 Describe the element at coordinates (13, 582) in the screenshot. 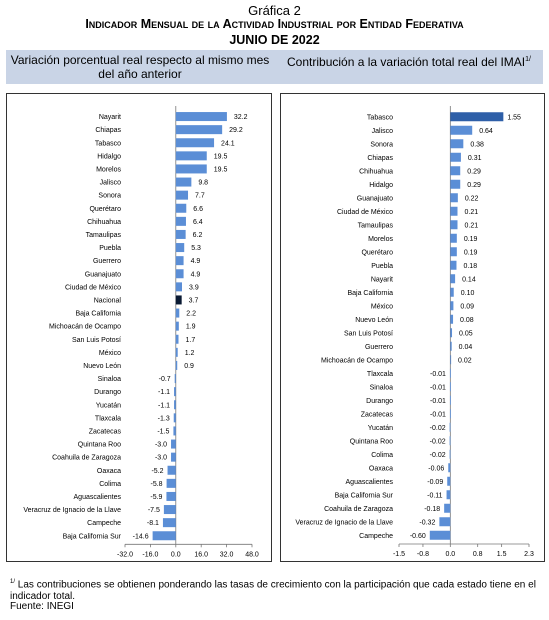

I see `footnote-mark: 1/` at that location.